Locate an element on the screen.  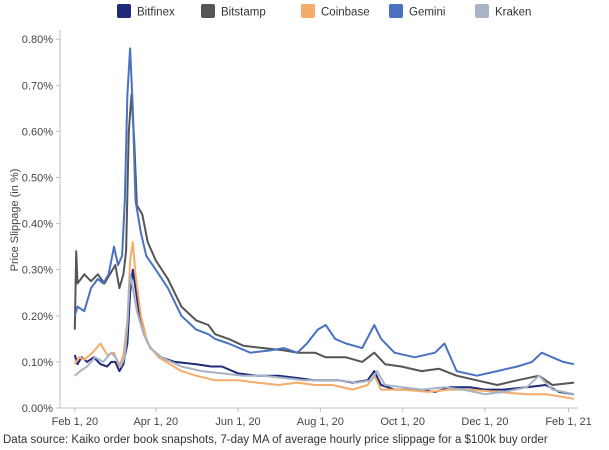
legend-swatch-bitstamp is located at coordinates (208, 11).